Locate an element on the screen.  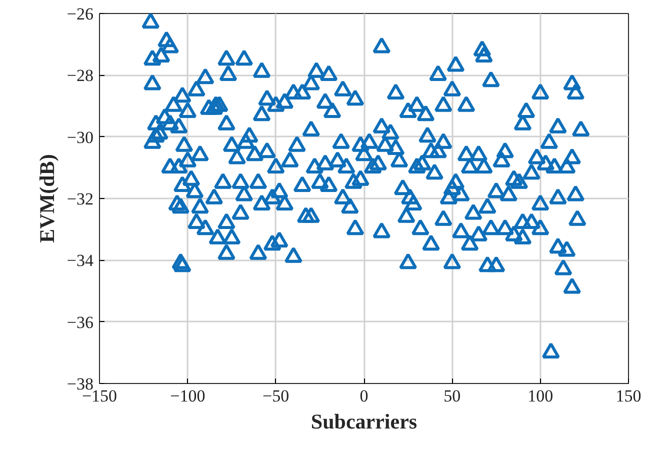
y-axis-title: EVM(dB) is located at coordinates (46, 198).